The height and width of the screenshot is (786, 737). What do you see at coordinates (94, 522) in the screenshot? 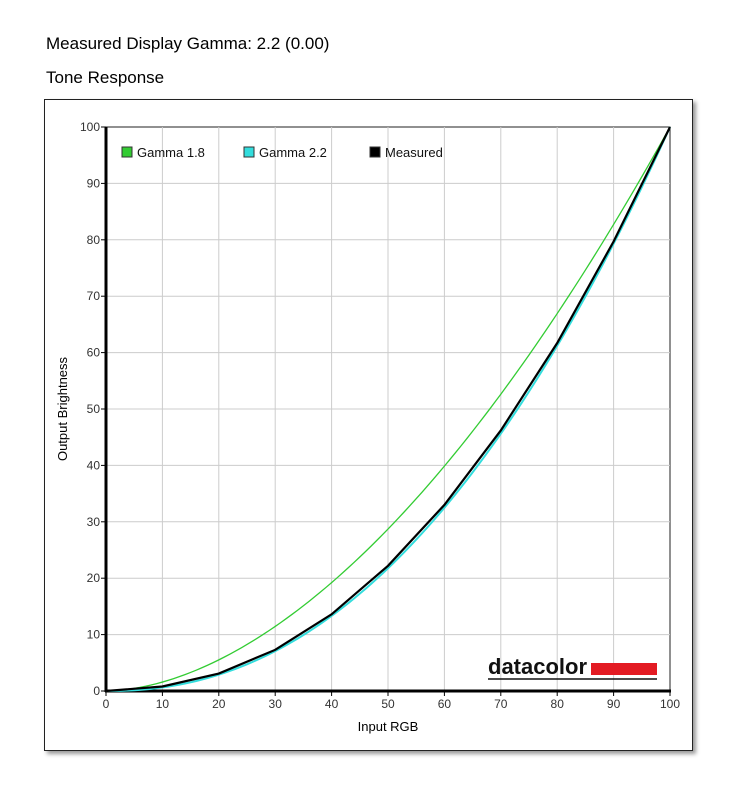
I see `y-tick-label: 30` at bounding box center [94, 522].